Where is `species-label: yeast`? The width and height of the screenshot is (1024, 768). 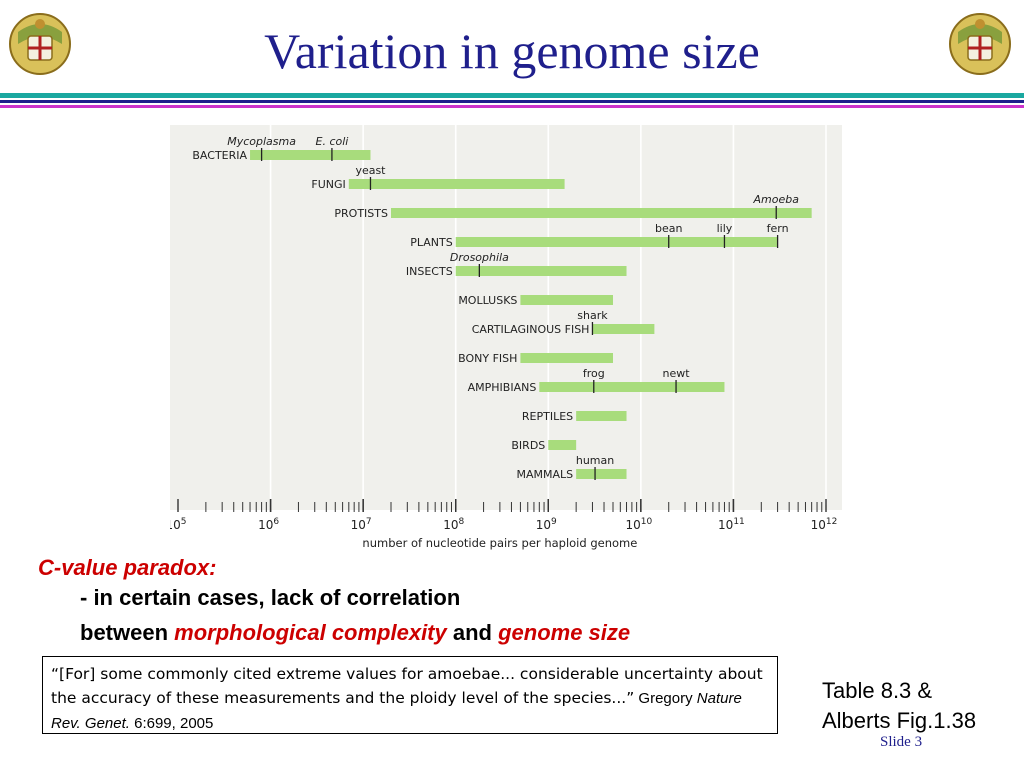 species-label: yeast is located at coordinates (370, 170).